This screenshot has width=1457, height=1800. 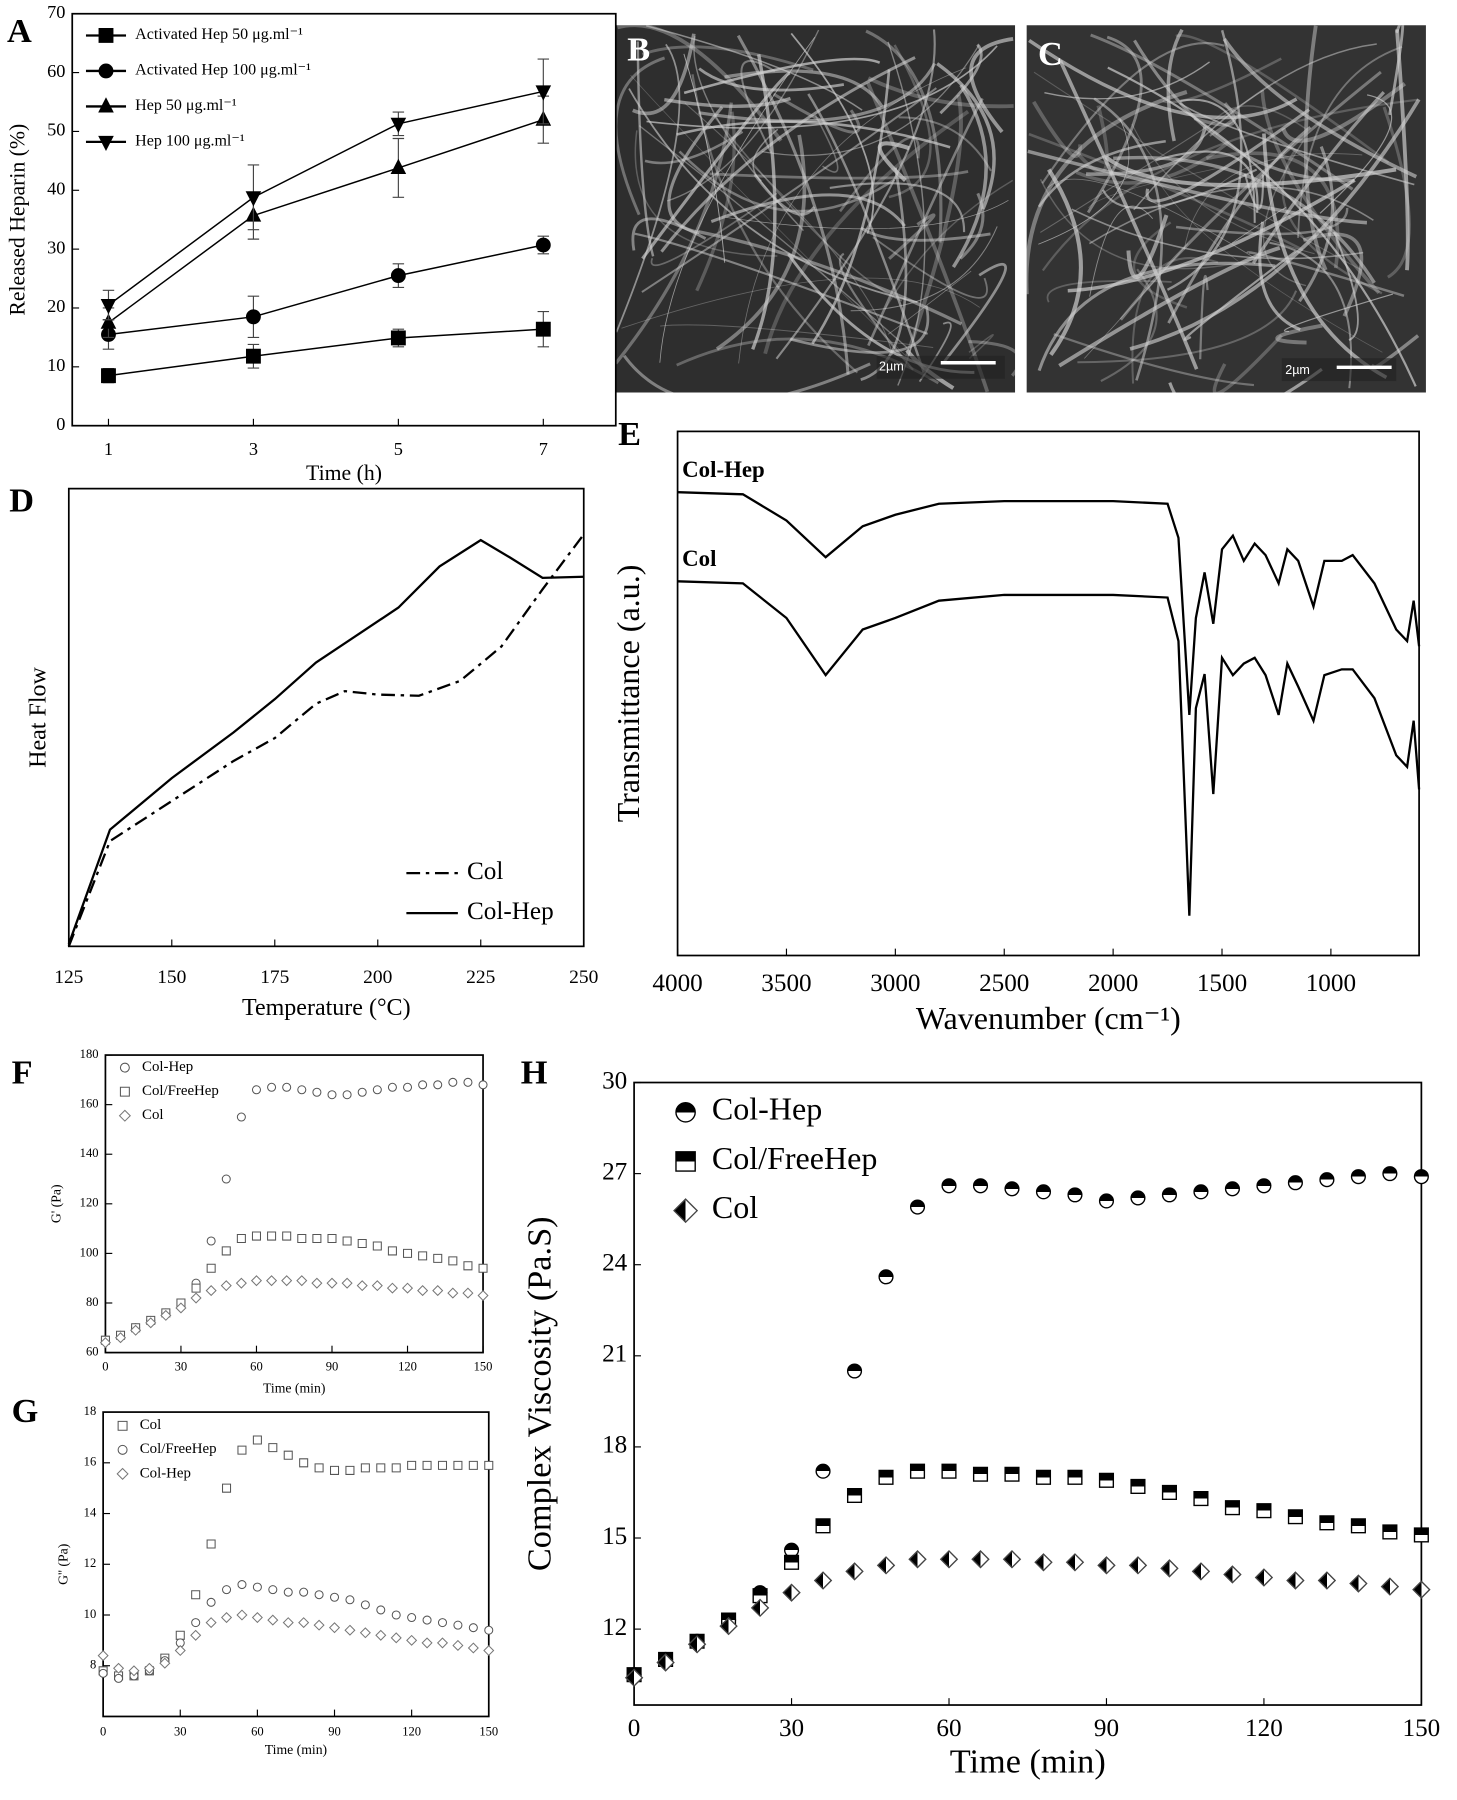 What do you see at coordinates (534, 1073) in the screenshot?
I see `panel-label: H` at bounding box center [534, 1073].